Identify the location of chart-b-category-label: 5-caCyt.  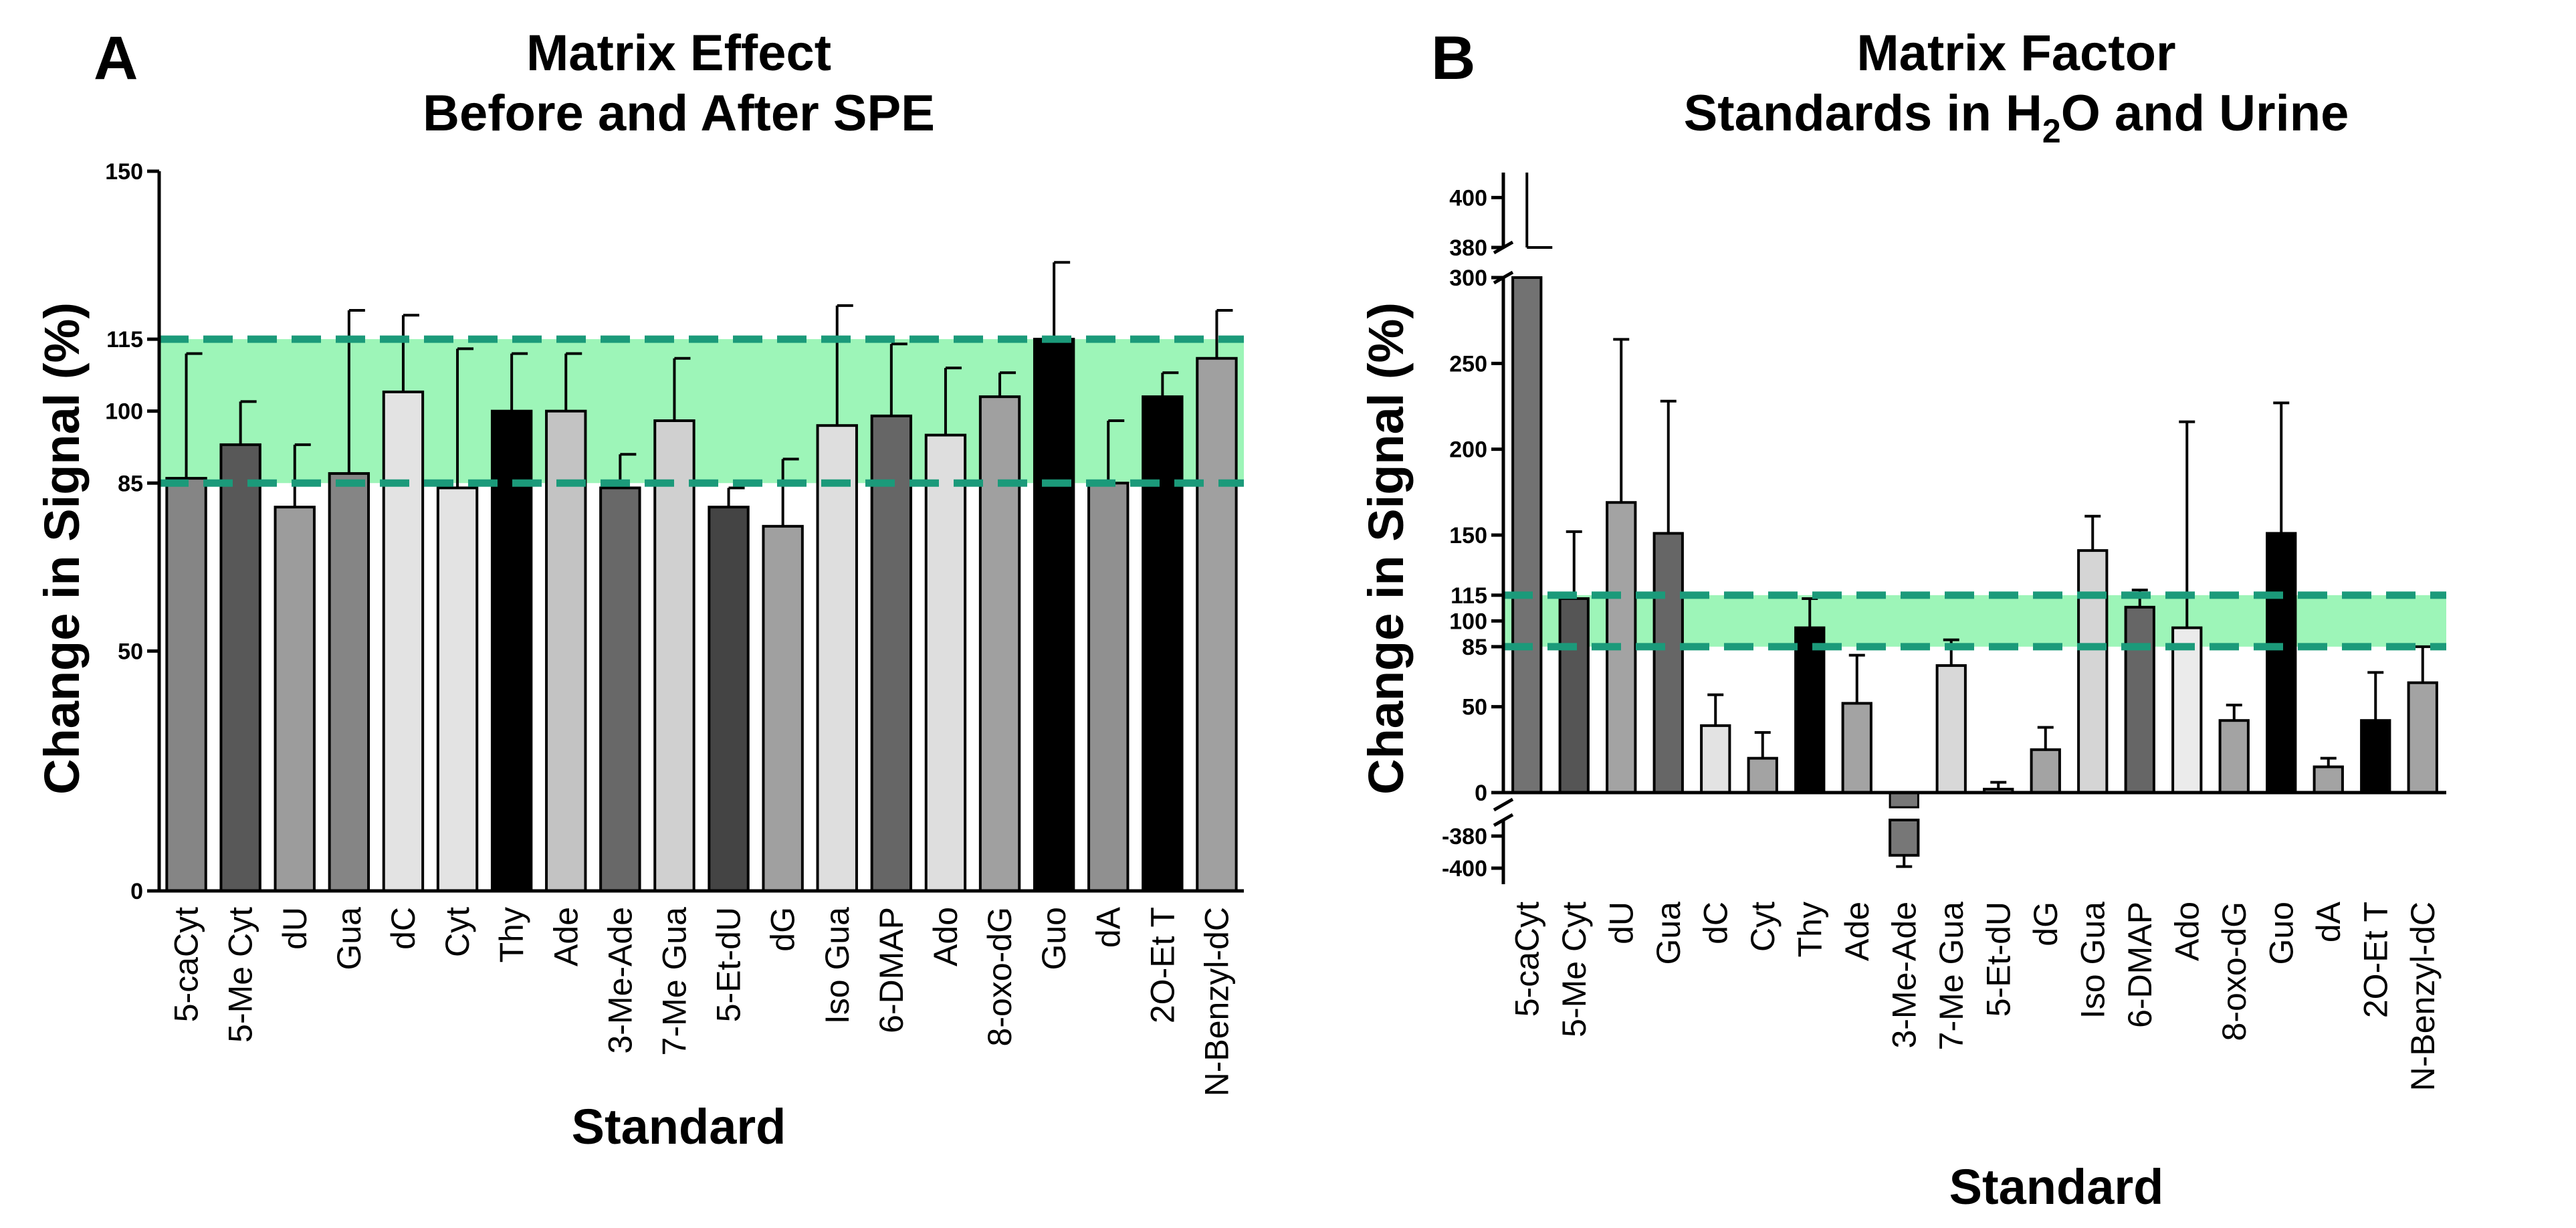
(1527, 959).